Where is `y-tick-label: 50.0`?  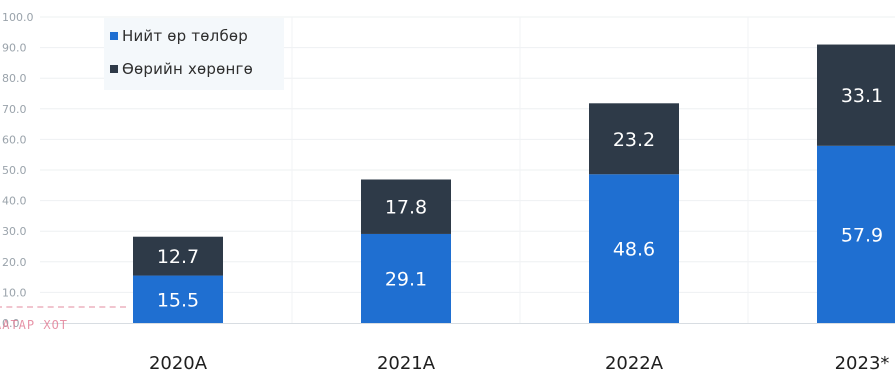
y-tick-label: 50.0 is located at coordinates (14, 170).